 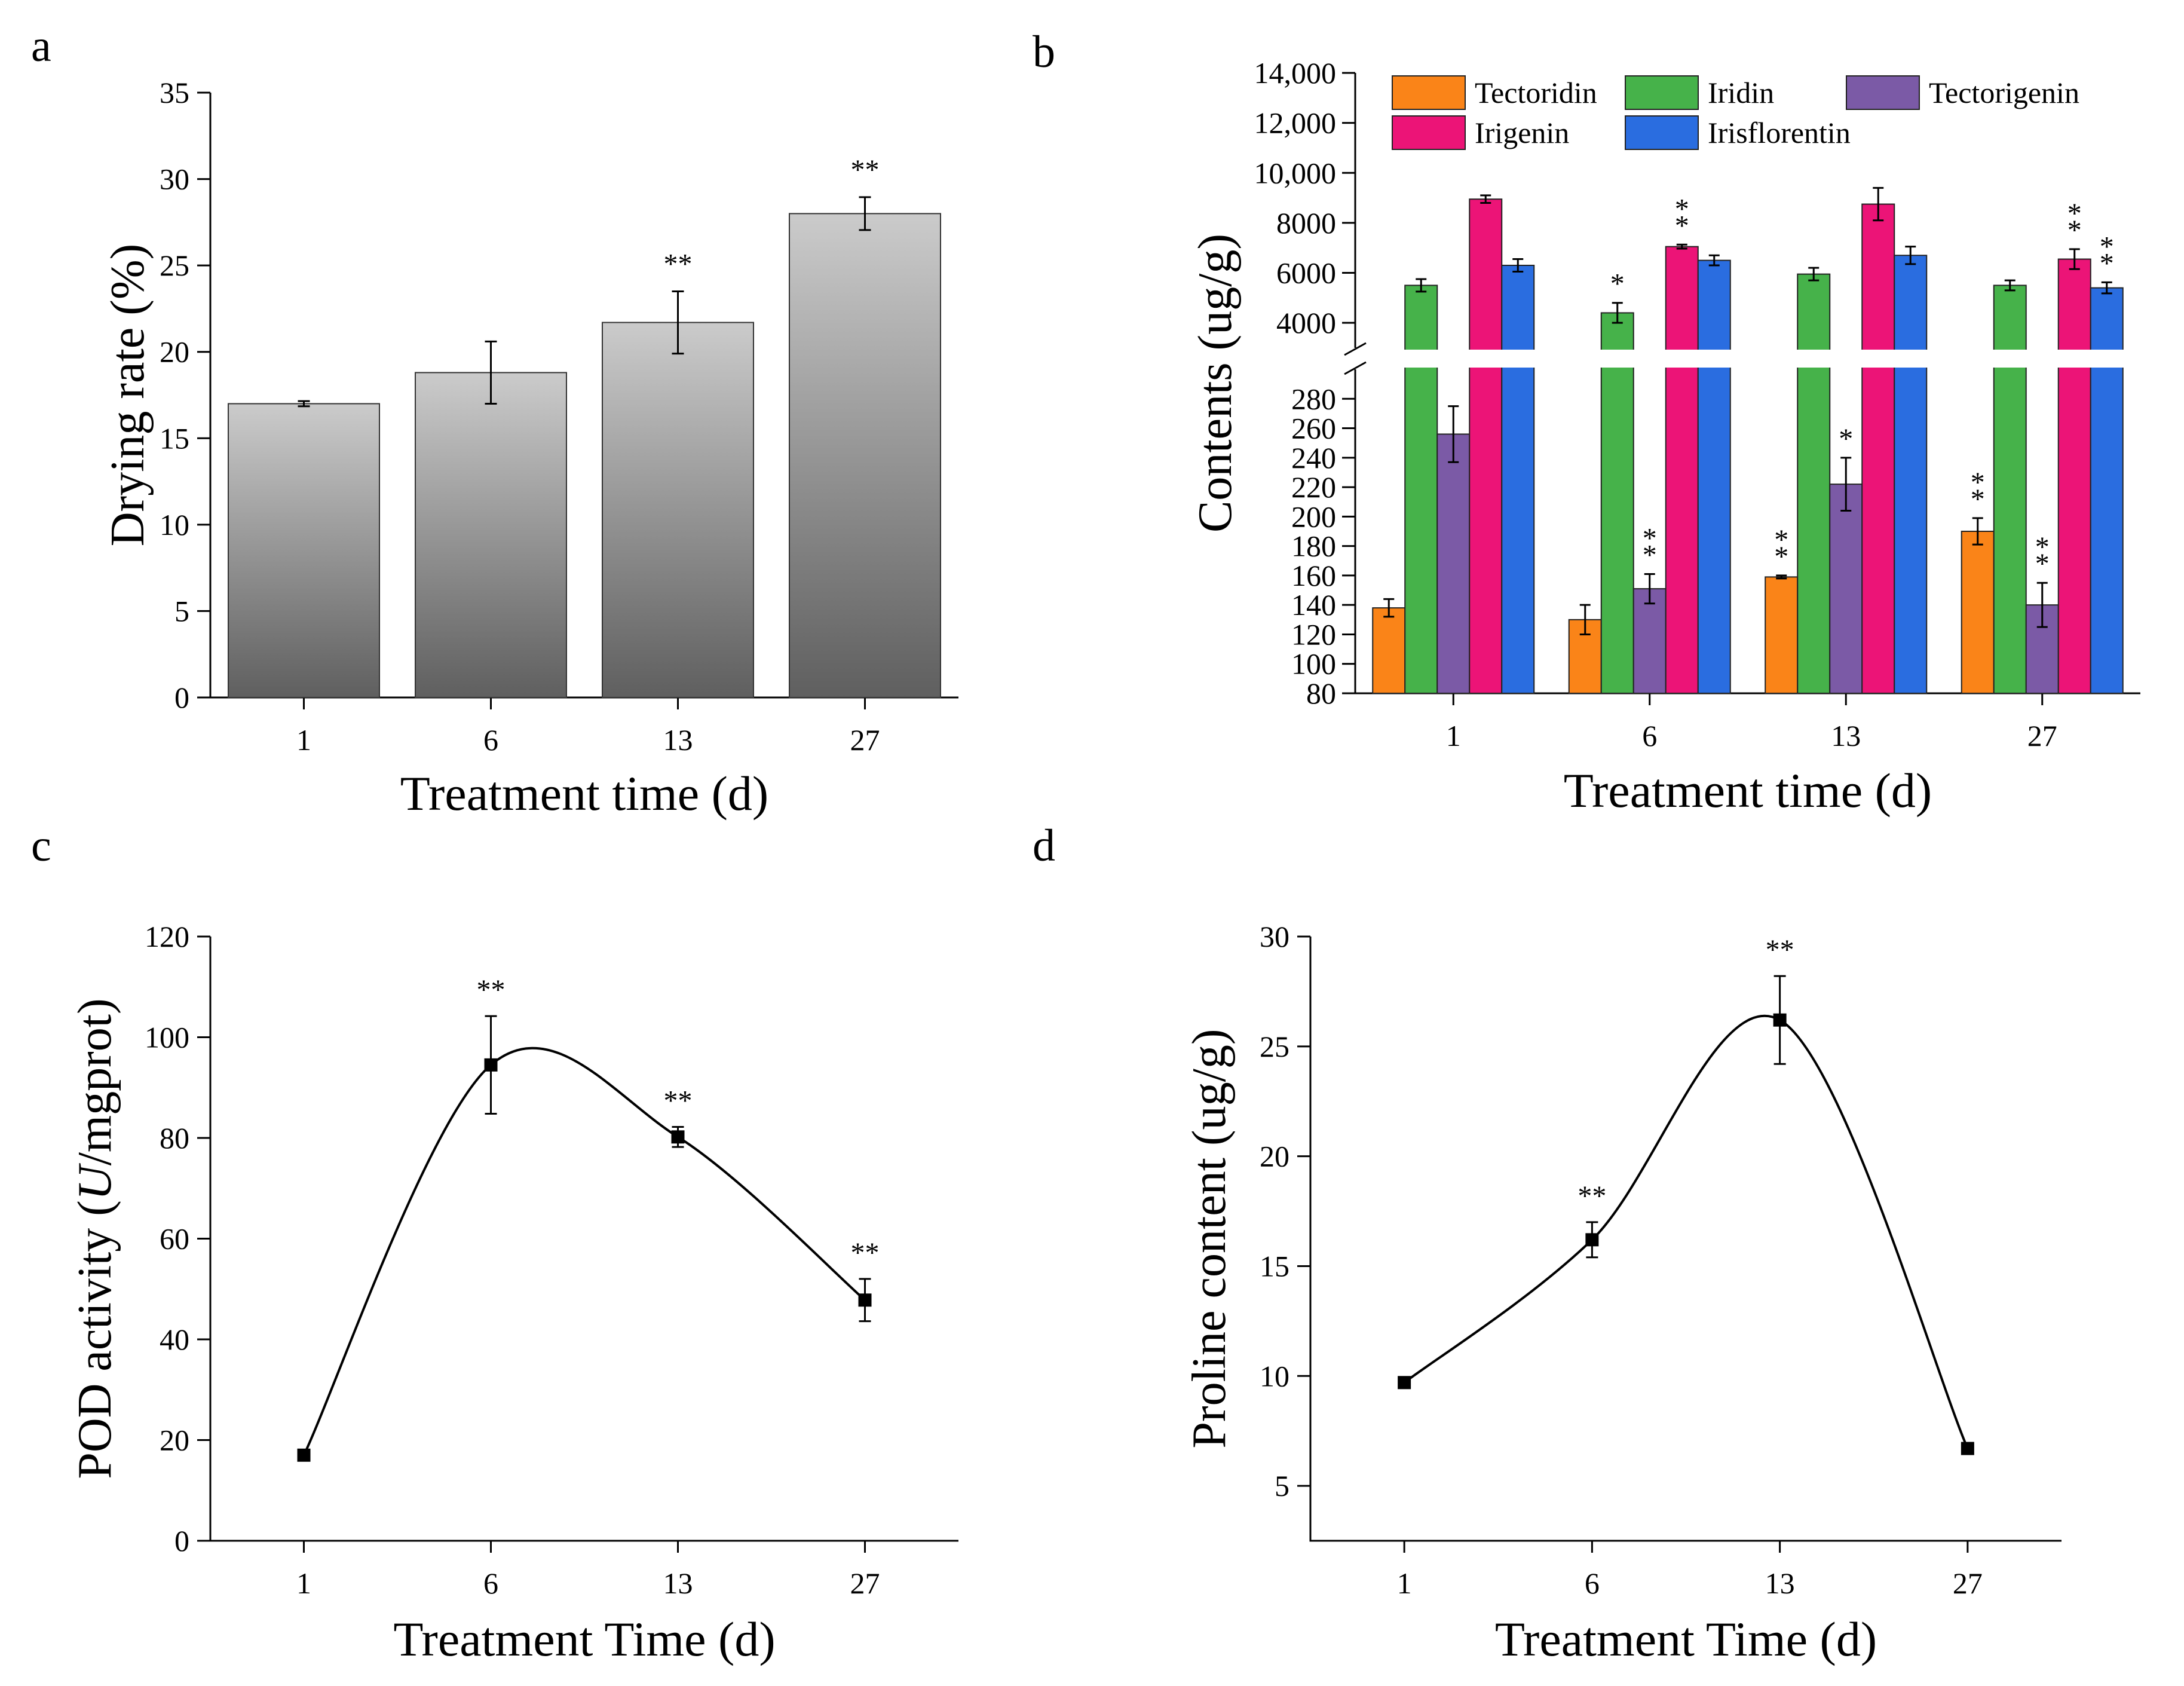 I want to click on significance-a: **, so click(x=678, y=264).